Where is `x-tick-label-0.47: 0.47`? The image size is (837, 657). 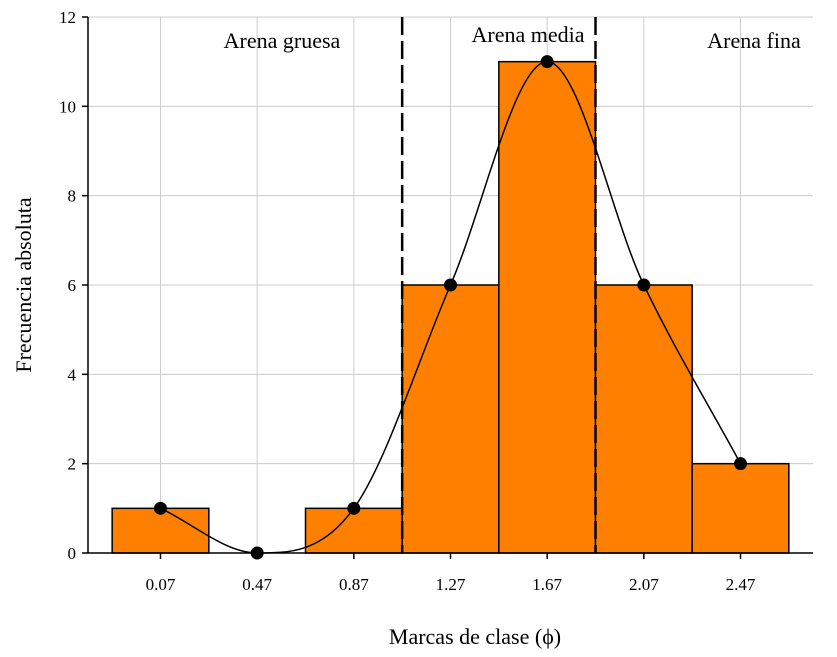 x-tick-label-0.47: 0.47 is located at coordinates (257, 584).